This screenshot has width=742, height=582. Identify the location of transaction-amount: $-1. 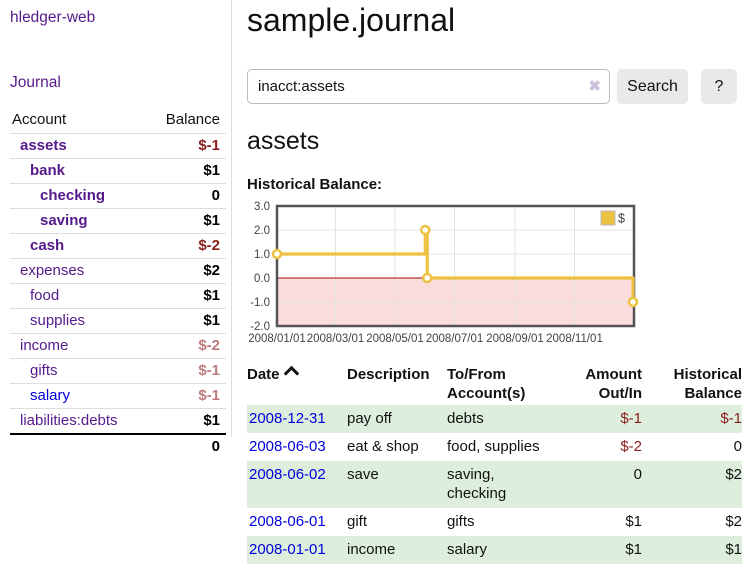
(631, 418).